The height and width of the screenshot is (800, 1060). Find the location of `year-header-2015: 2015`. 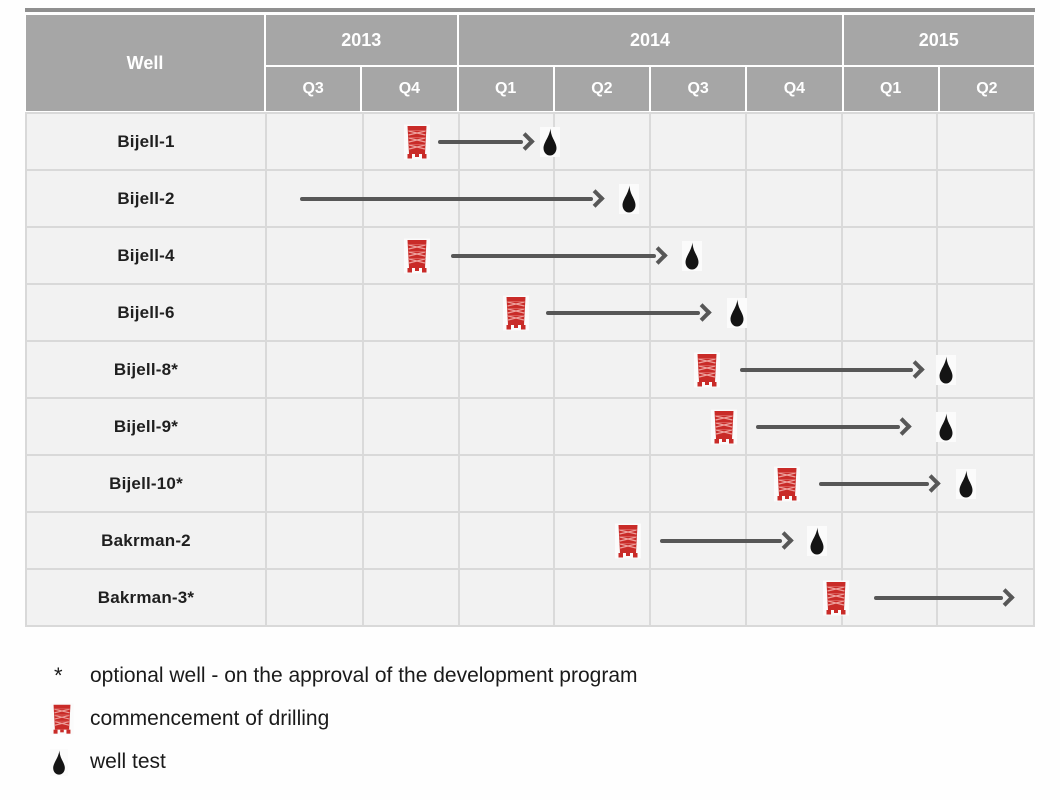

year-header-2015: 2015 is located at coordinates (938, 40).